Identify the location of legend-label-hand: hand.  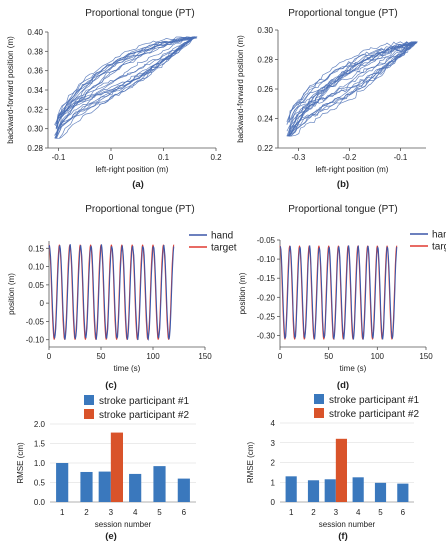
(222, 236).